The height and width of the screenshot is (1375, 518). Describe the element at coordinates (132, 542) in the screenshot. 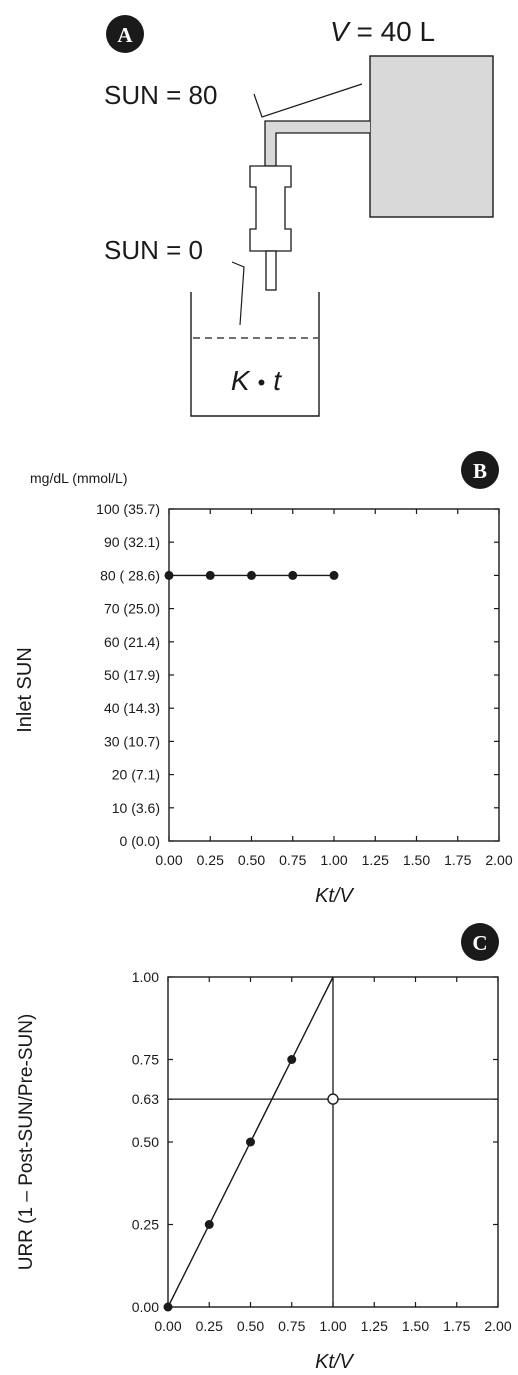

I see `y-tick-label: 90 (32.1)` at that location.